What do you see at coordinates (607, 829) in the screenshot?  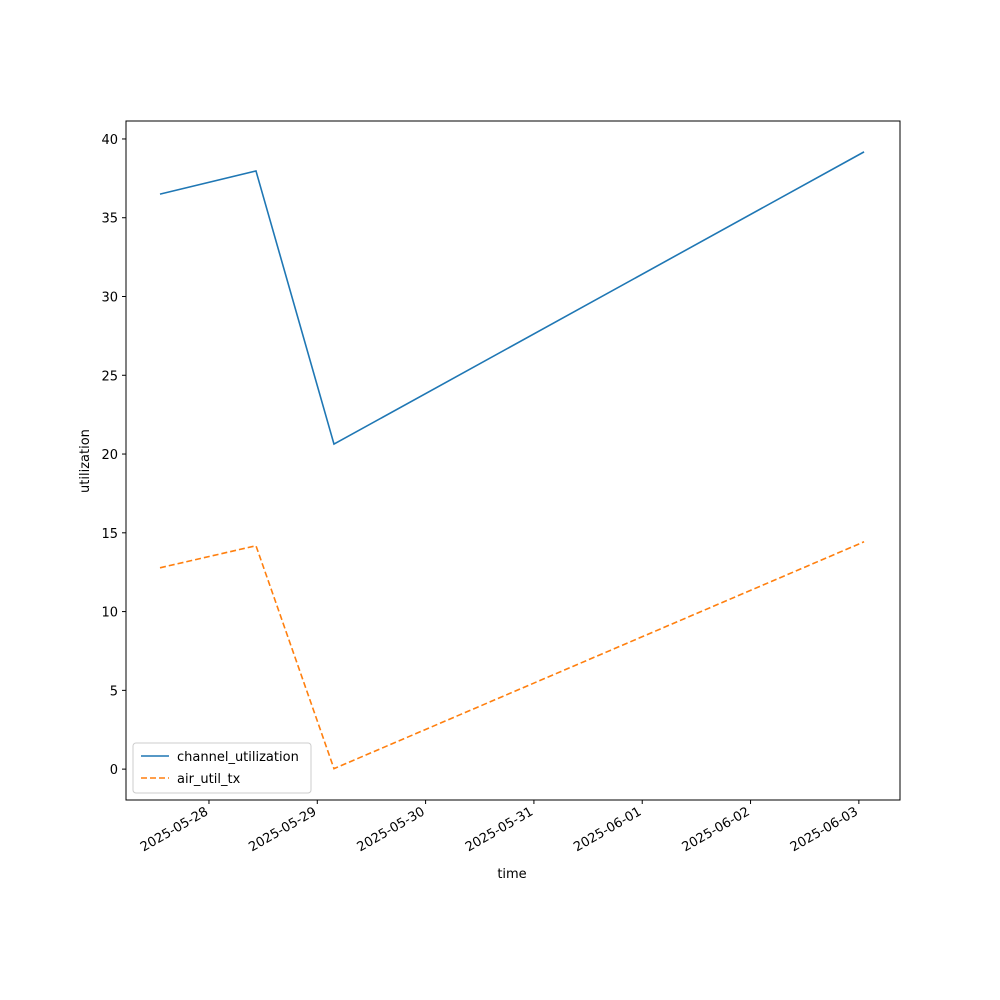 I see `x-tick-label: 2025-06-01` at bounding box center [607, 829].